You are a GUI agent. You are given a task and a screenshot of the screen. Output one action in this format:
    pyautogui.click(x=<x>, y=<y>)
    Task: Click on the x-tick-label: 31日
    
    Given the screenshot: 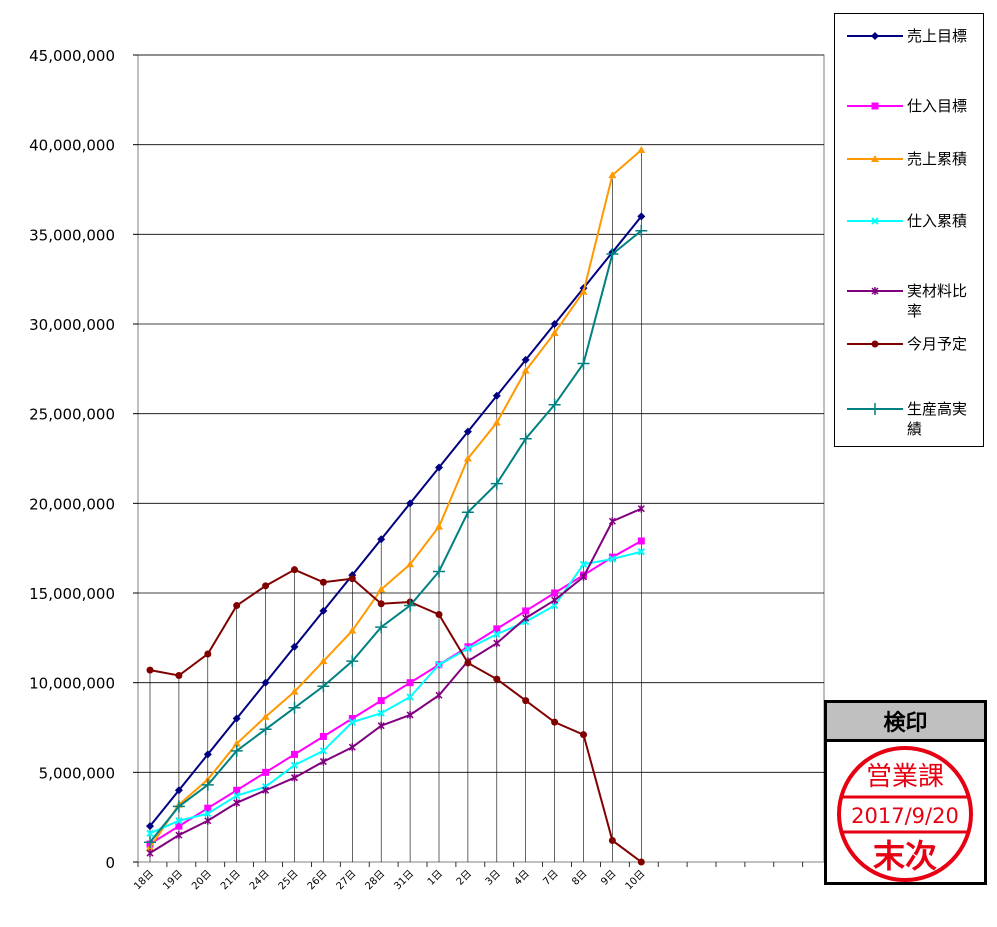 What is the action you would take?
    pyautogui.click(x=404, y=880)
    